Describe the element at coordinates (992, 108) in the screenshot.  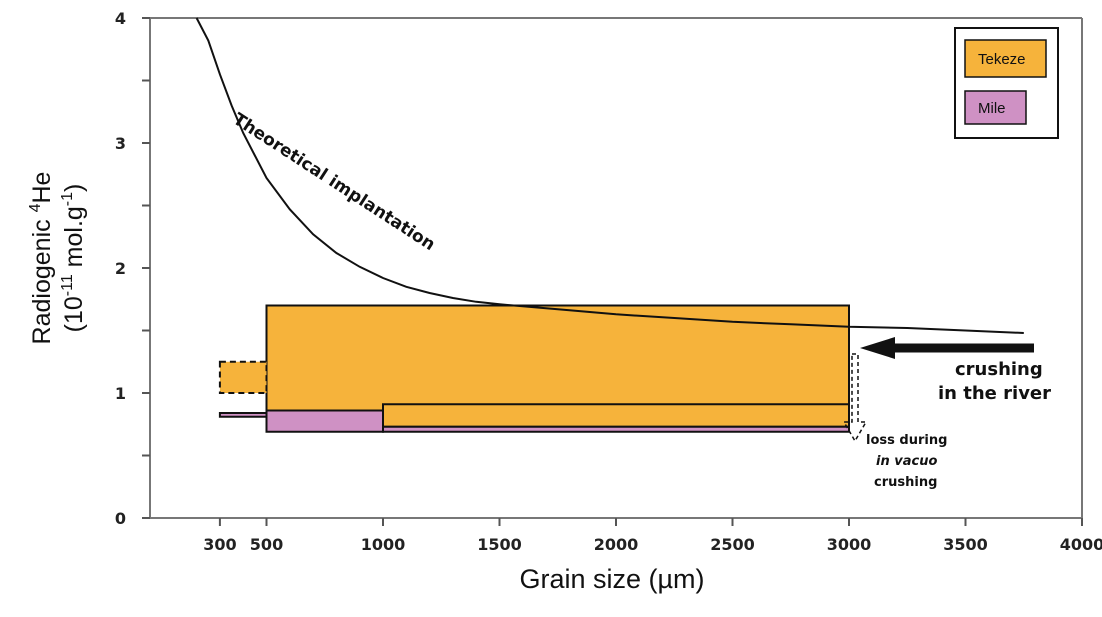
I see `legend-label-mile: Mile` at that location.